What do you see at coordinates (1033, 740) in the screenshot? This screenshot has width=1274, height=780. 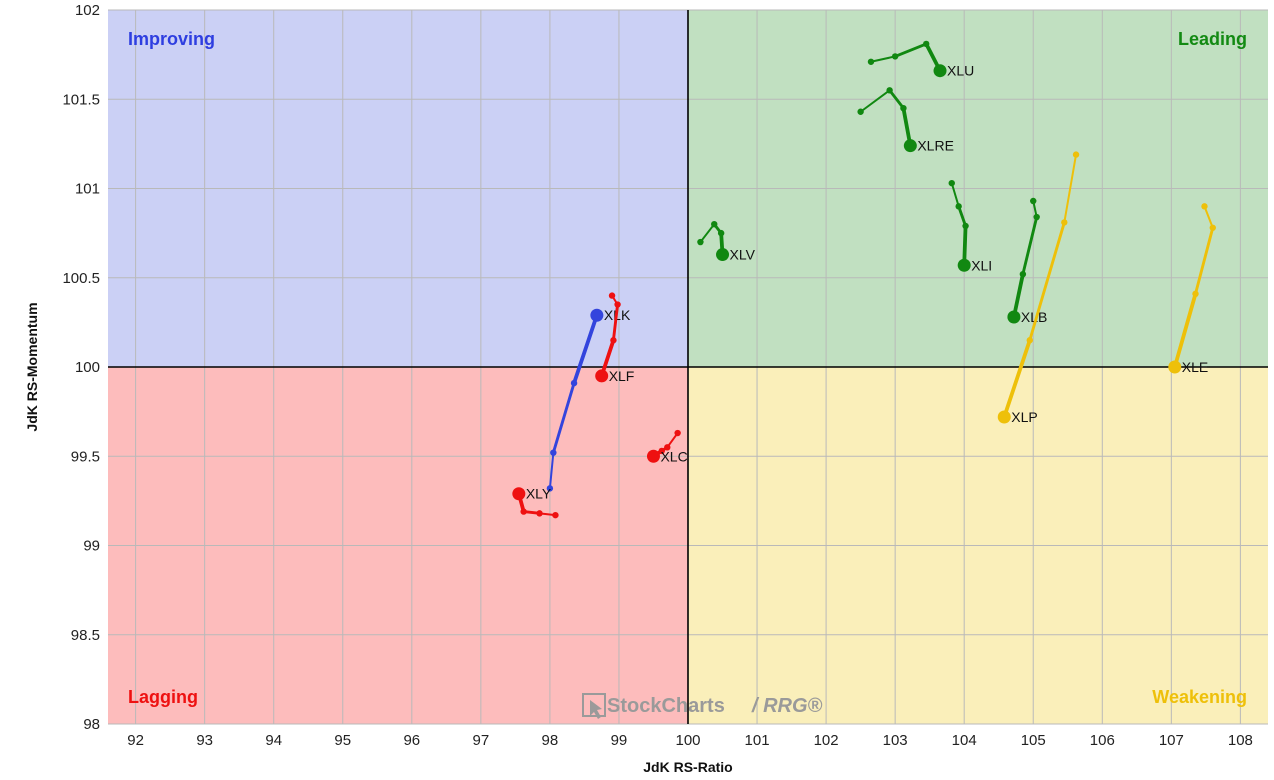 I see `x-tick-label: 105` at bounding box center [1033, 740].